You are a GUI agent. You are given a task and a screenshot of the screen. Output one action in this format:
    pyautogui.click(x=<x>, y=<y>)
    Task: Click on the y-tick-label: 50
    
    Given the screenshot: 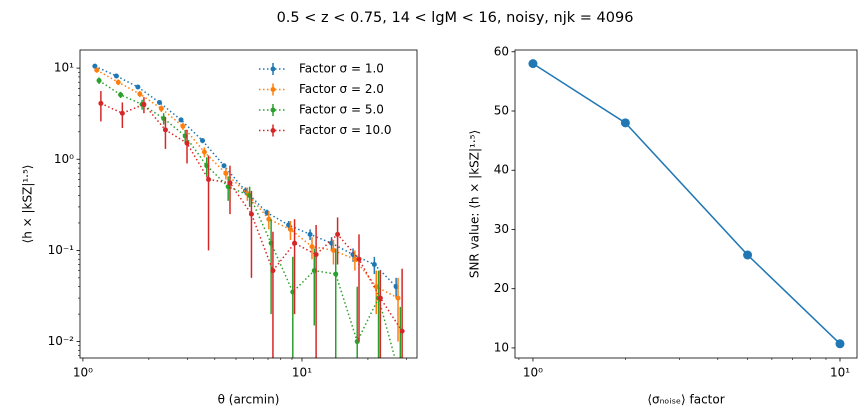 What is the action you would take?
    pyautogui.click(x=501, y=111)
    